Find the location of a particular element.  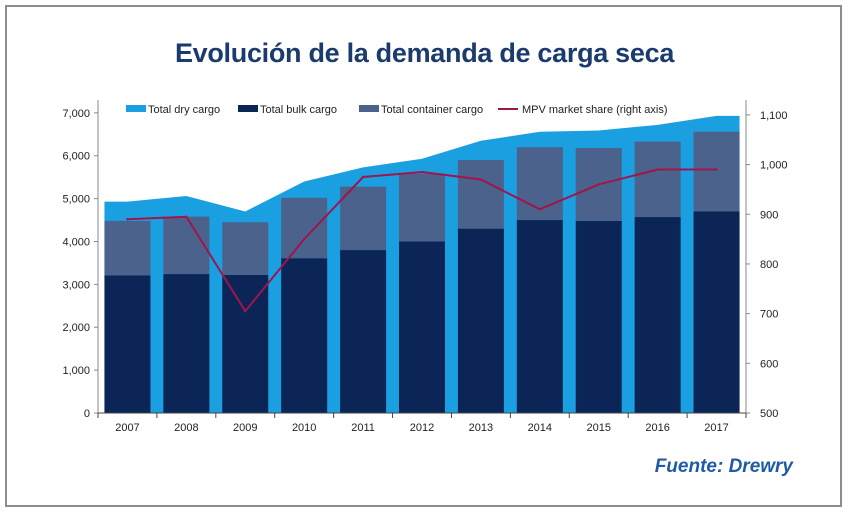

source-note: Fuente: Drewry is located at coordinates (723, 466).